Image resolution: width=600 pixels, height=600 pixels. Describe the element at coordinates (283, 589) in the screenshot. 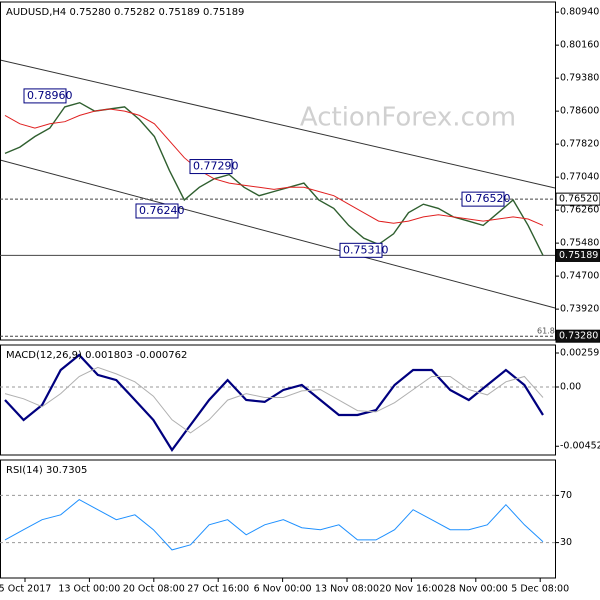

I see `x-tick-label: 6 Nov 00:00` at that location.